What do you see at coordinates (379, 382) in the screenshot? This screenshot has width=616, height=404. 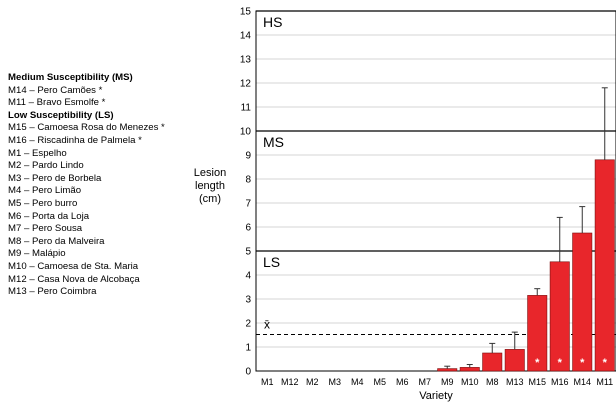 I see `x-tick-label: M5` at bounding box center [379, 382].